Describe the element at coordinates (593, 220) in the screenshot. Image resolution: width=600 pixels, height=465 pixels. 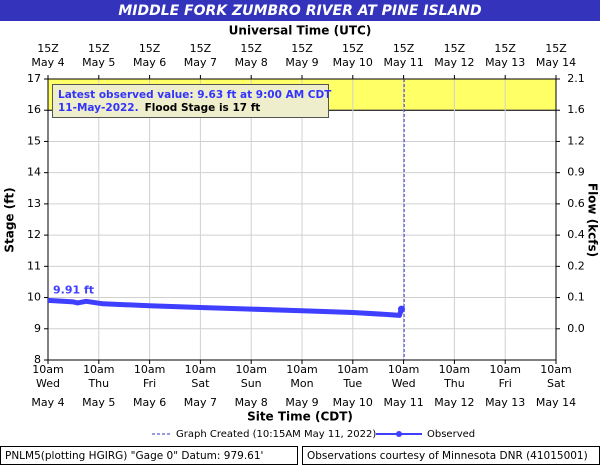
I see `y2-axis-label: Flow (kcfs)` at that location.